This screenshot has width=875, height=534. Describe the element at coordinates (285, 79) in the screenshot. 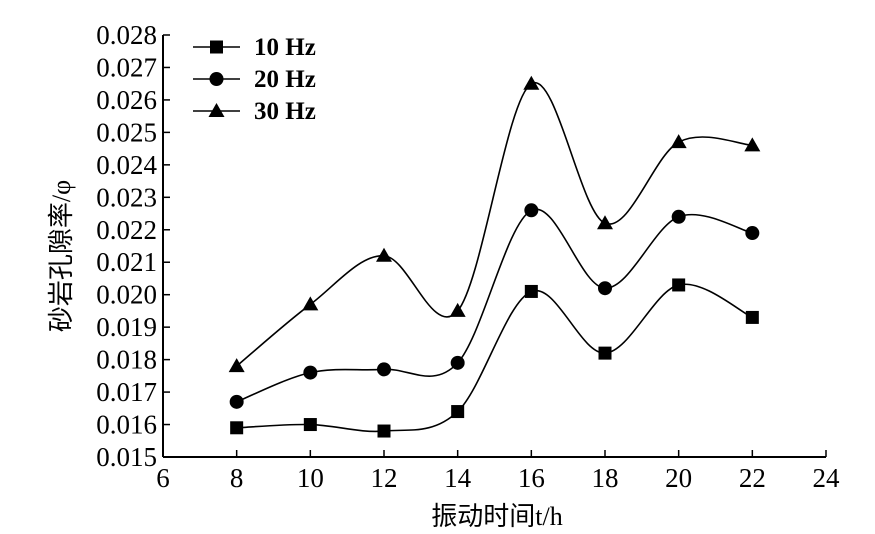

I see `legend-label: 20 Hz` at that location.